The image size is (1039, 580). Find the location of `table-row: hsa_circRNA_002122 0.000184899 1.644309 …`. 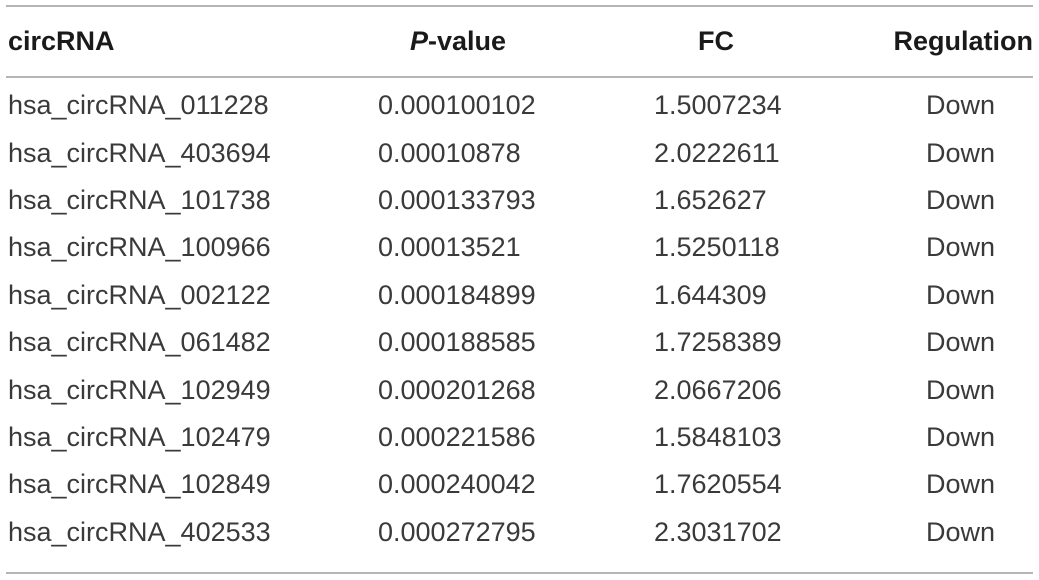

table-row: hsa_circRNA_002122 0.000184899 1.644309 … is located at coordinates (519, 295).